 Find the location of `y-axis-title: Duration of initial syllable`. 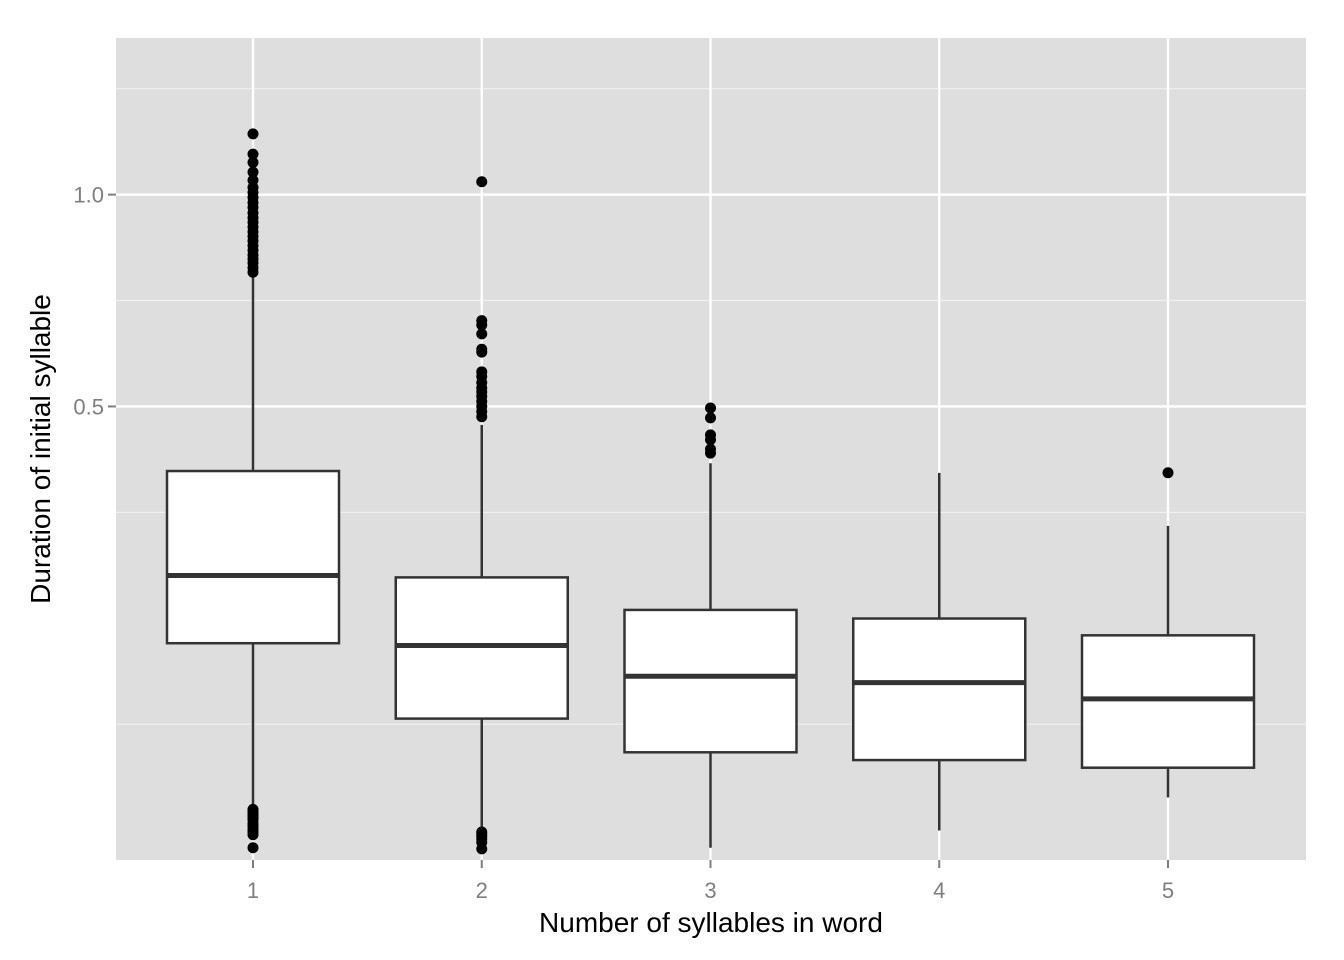

y-axis-title: Duration of initial syllable is located at coordinates (40, 449).